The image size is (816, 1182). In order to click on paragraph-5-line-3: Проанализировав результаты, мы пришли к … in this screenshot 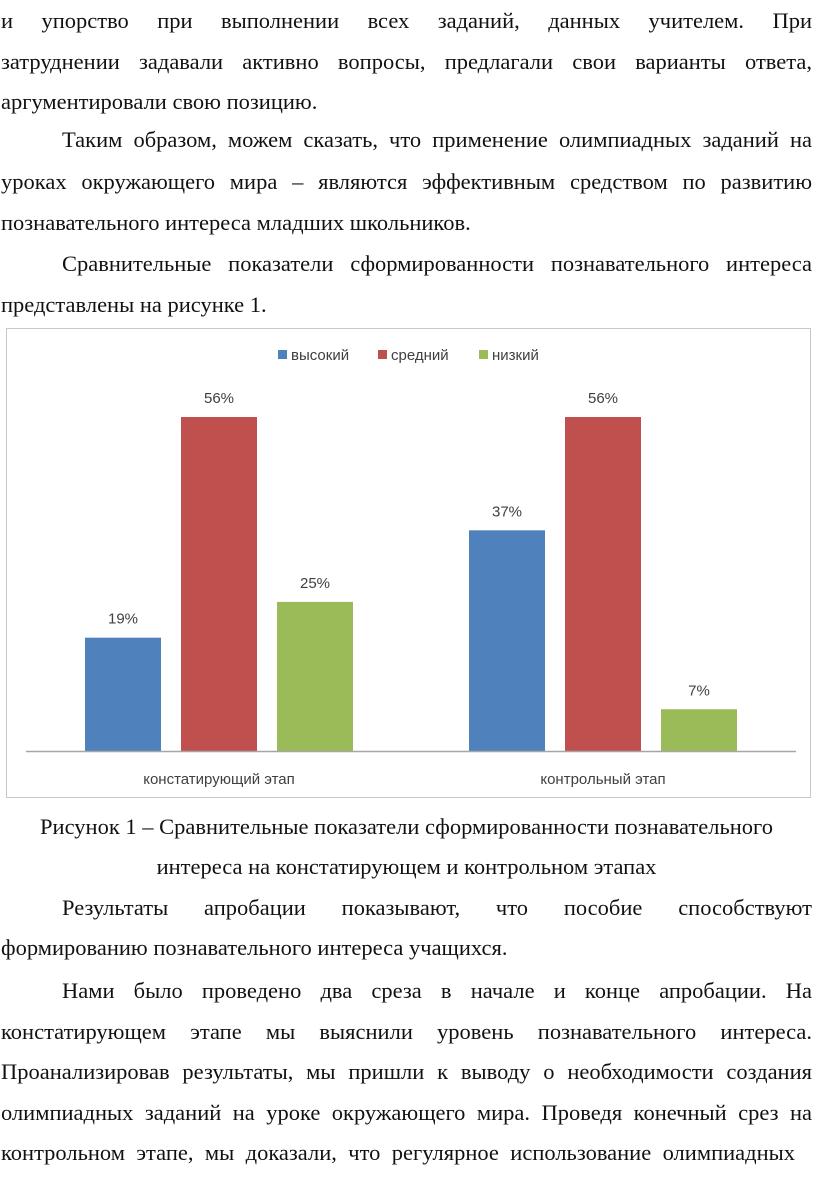, I will do `click(406, 1071)`.